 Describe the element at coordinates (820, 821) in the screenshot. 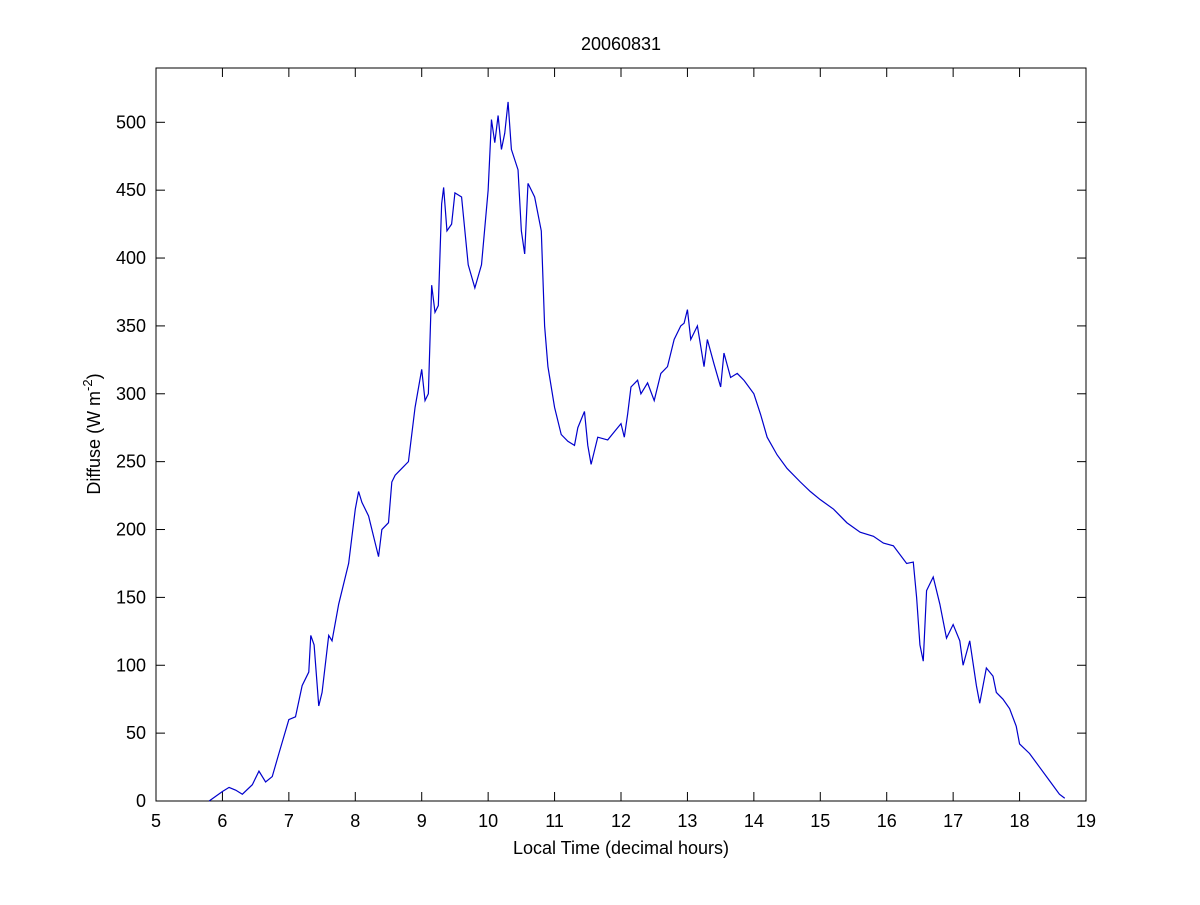

I see `x-tick-label: 15` at that location.